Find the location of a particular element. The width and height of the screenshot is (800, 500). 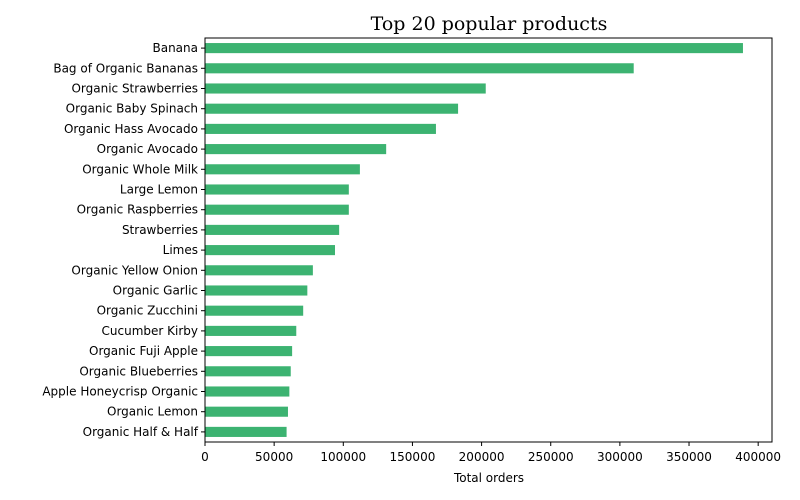

y-tick-label: Organic Blueberries is located at coordinates (138, 371).